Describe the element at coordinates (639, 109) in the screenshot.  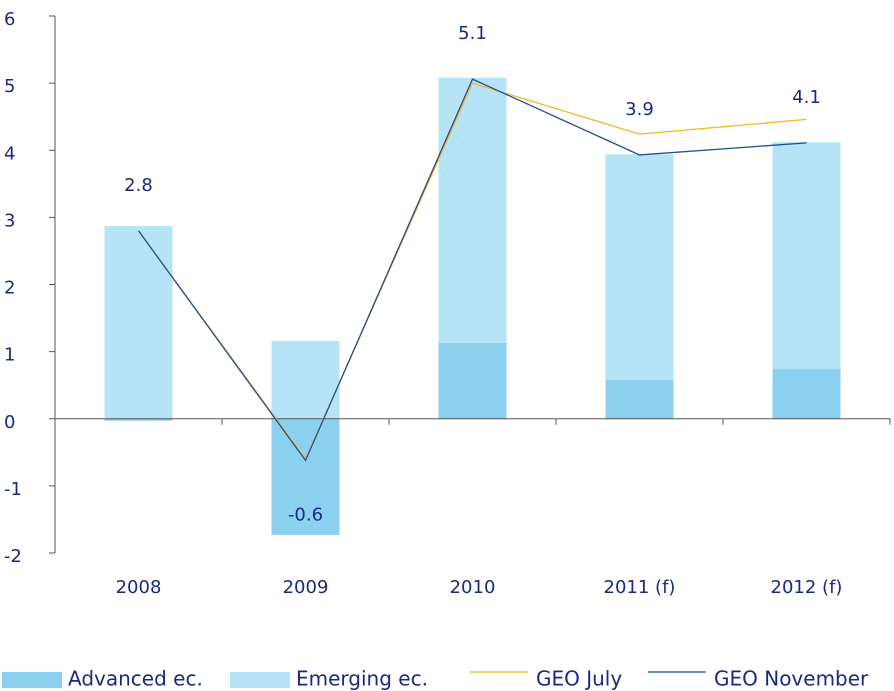
I see `data-label: 3.9` at that location.